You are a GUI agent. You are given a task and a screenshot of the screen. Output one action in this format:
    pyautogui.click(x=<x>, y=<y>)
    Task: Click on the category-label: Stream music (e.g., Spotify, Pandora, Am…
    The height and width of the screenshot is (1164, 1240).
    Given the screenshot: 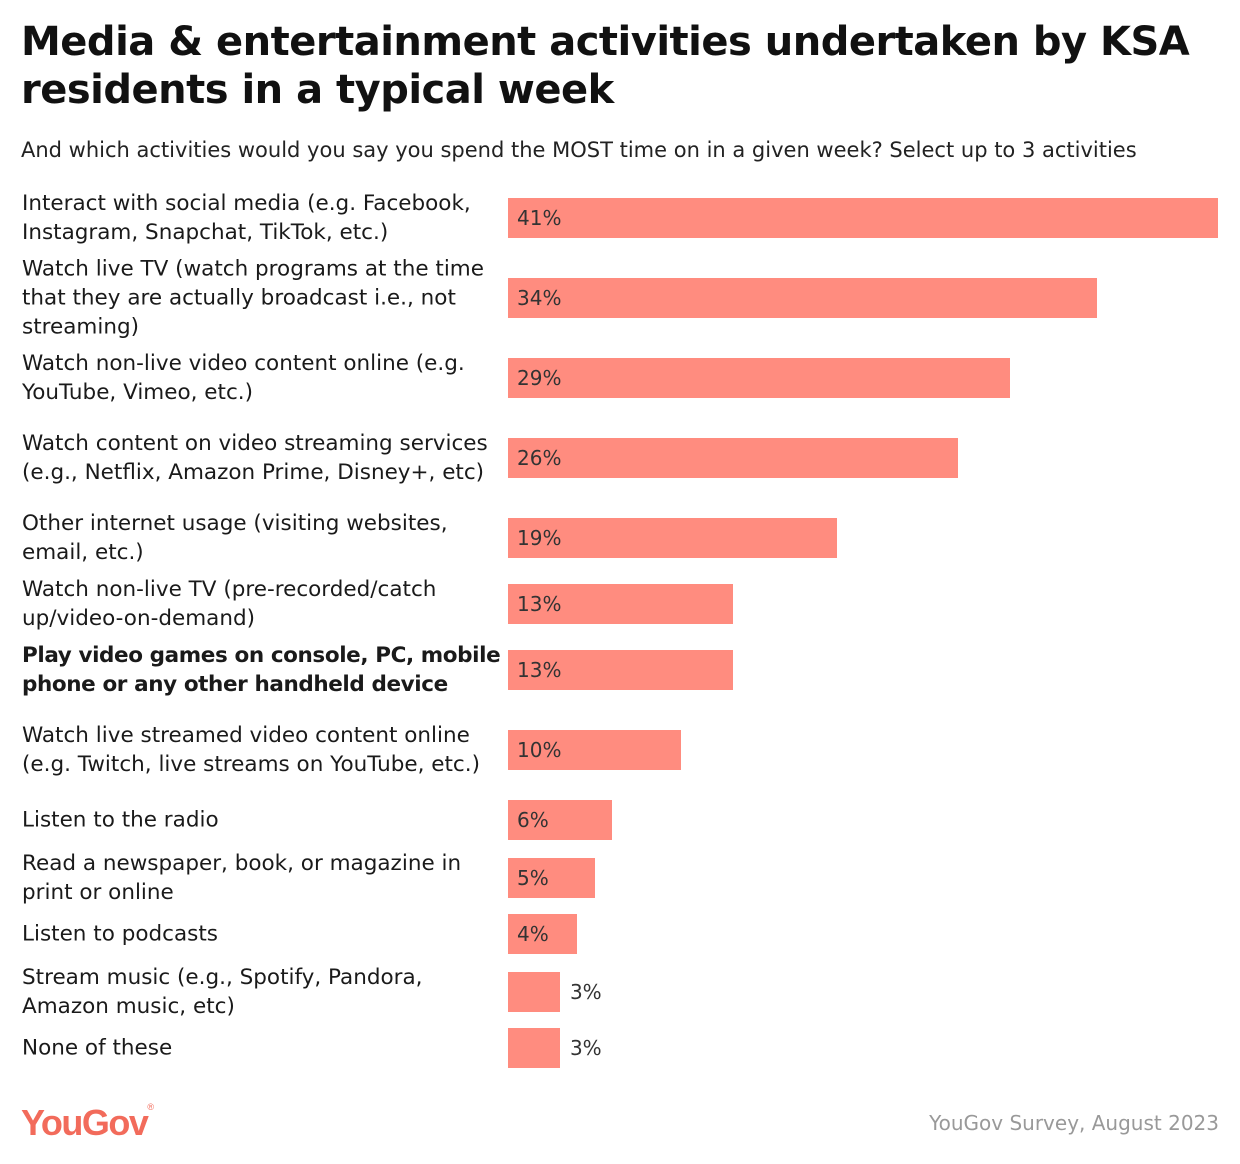 What is the action you would take?
    pyautogui.click(x=222, y=992)
    